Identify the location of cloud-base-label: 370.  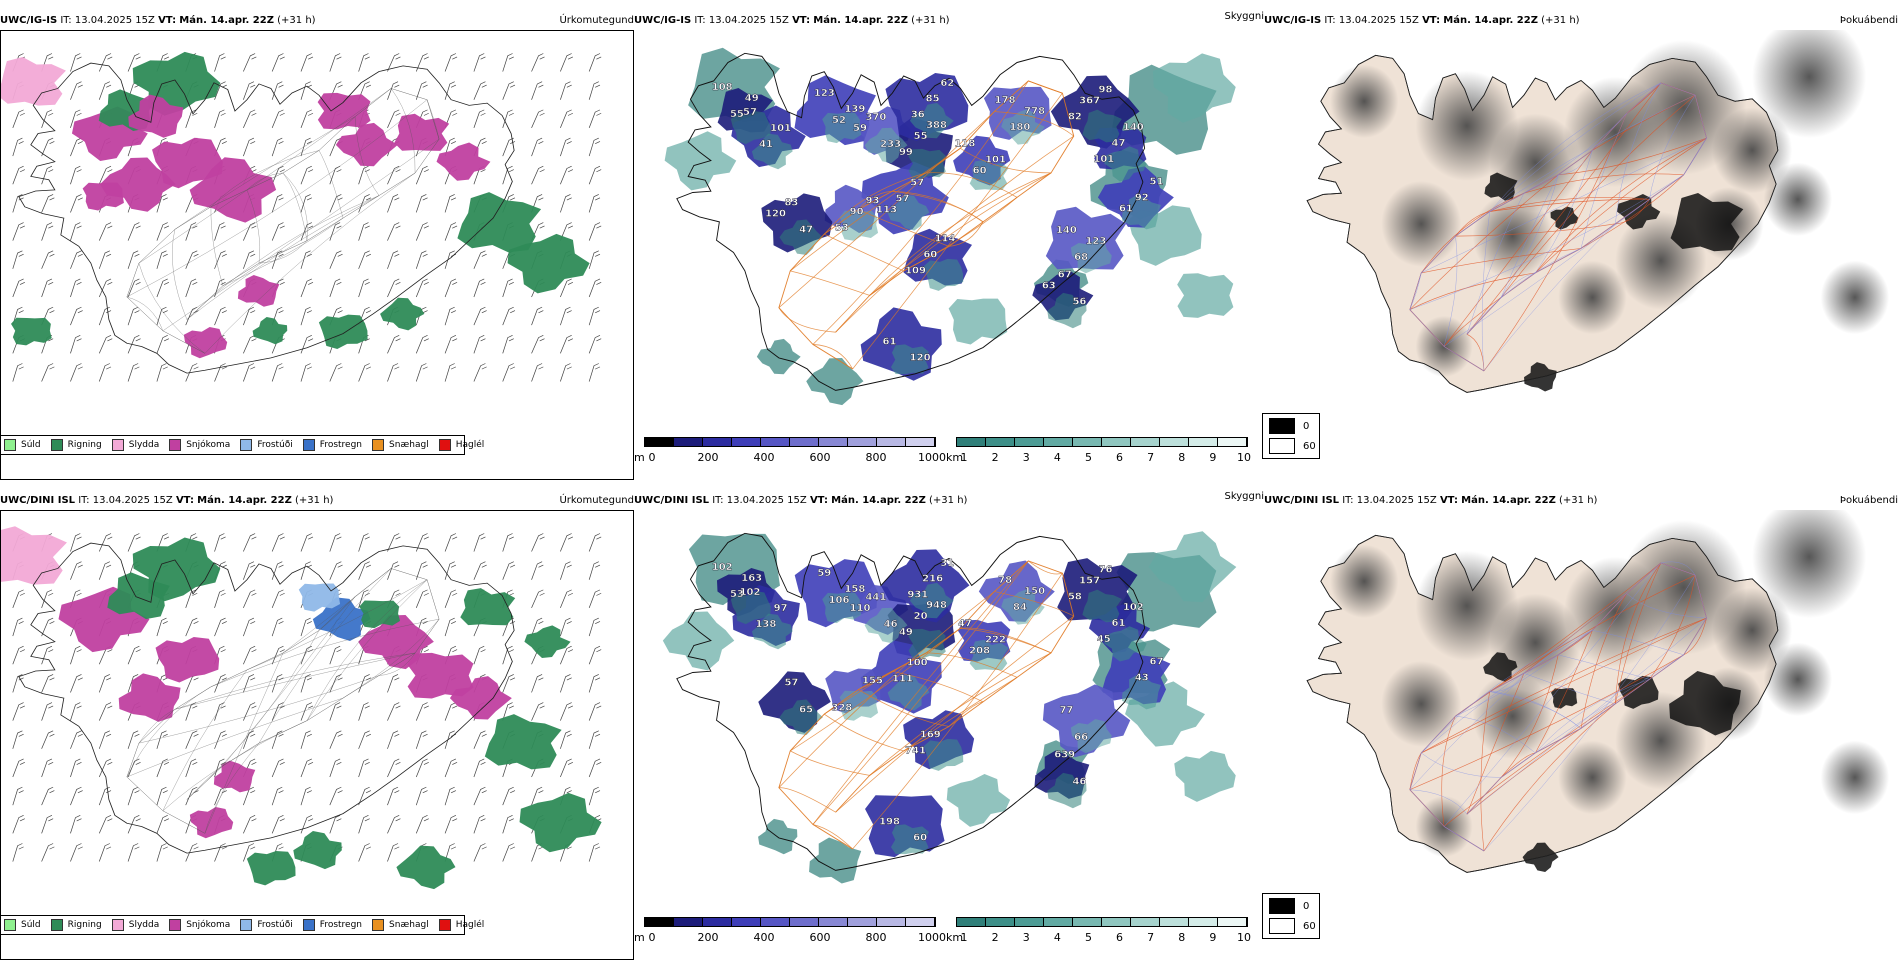
(875, 117).